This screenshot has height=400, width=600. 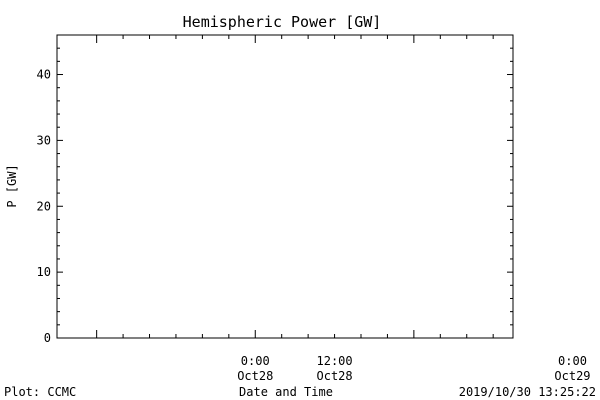 What do you see at coordinates (44, 206) in the screenshot?
I see `y-tick-label: 20` at bounding box center [44, 206].